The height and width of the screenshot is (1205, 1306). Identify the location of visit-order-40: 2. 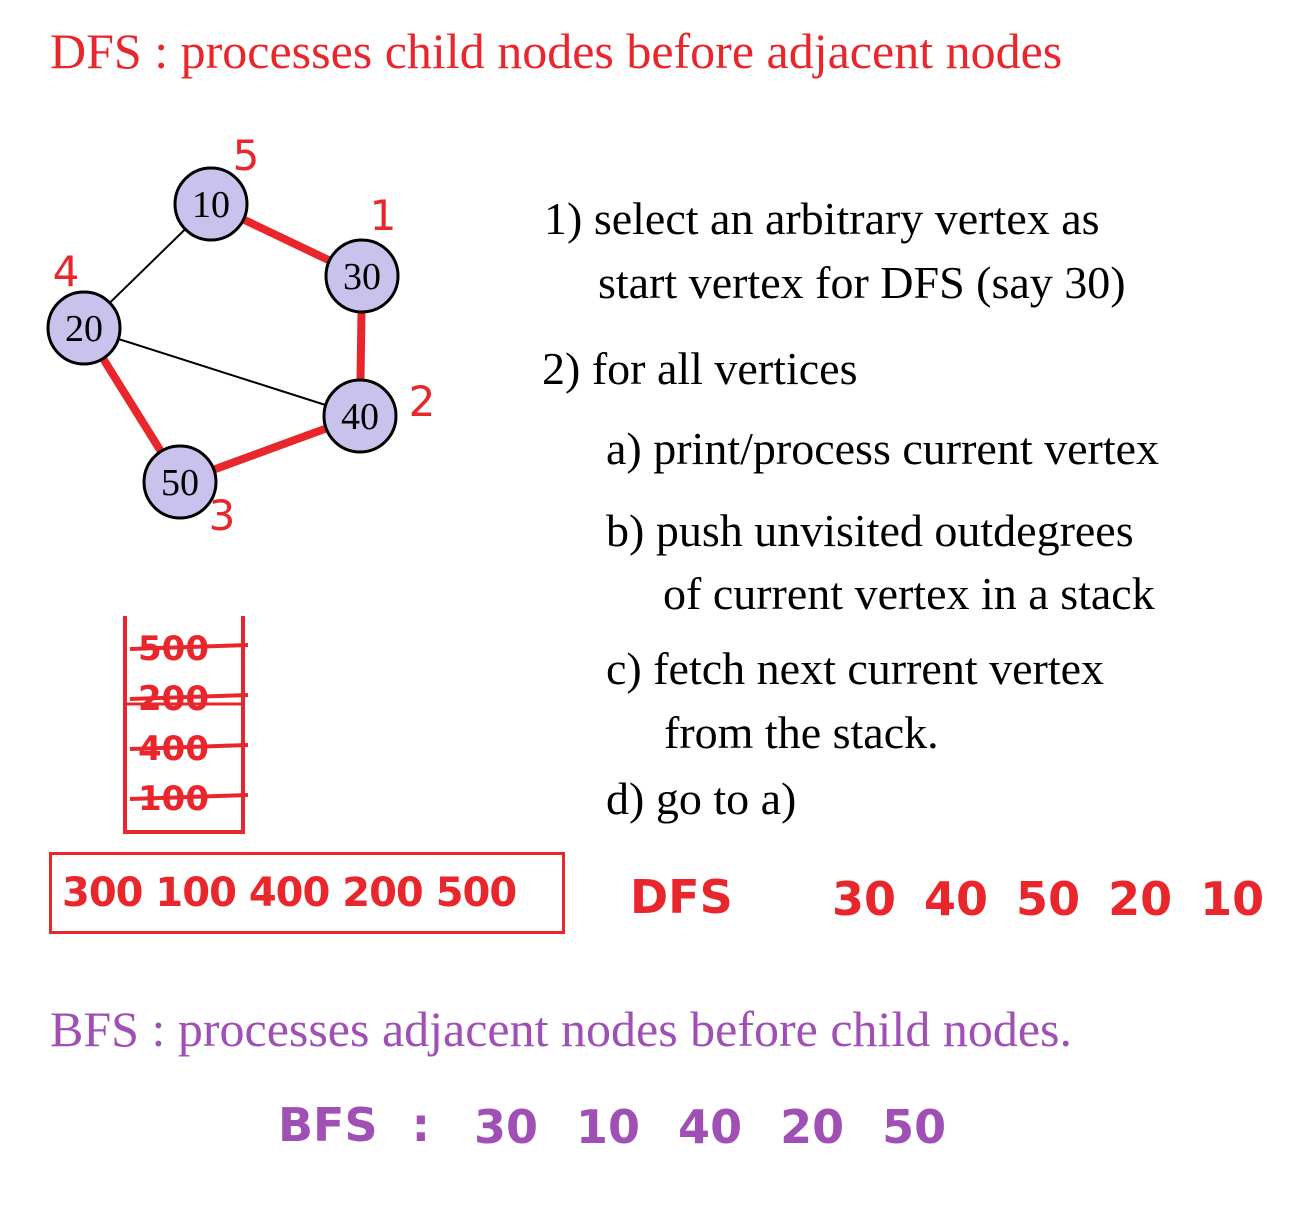
(422, 401).